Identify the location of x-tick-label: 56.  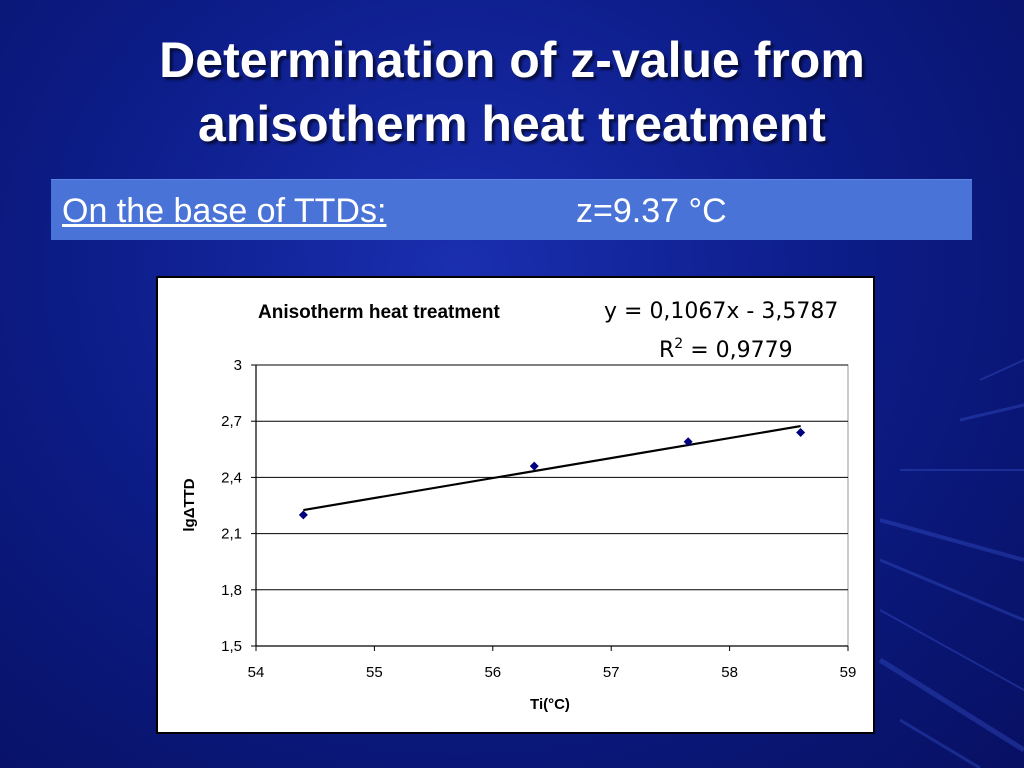
(492, 672).